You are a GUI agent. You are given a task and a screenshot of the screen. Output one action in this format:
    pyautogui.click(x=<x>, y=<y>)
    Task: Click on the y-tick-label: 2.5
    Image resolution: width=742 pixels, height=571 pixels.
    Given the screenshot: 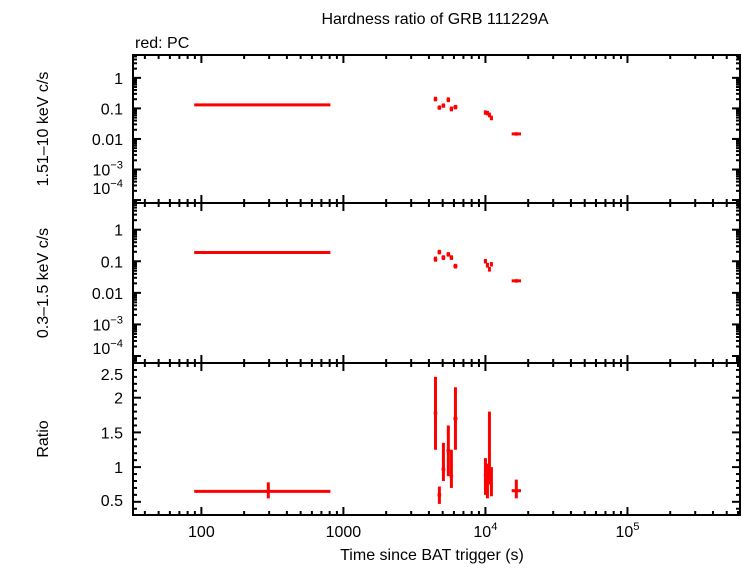 What is the action you would take?
    pyautogui.click(x=112, y=375)
    